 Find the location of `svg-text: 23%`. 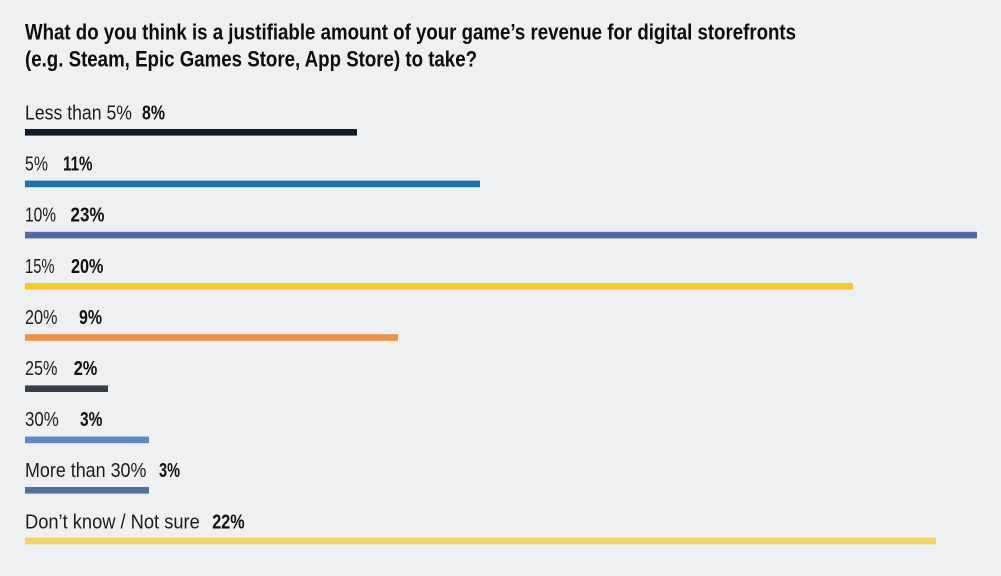

svg-text: 23% is located at coordinates (88, 215).